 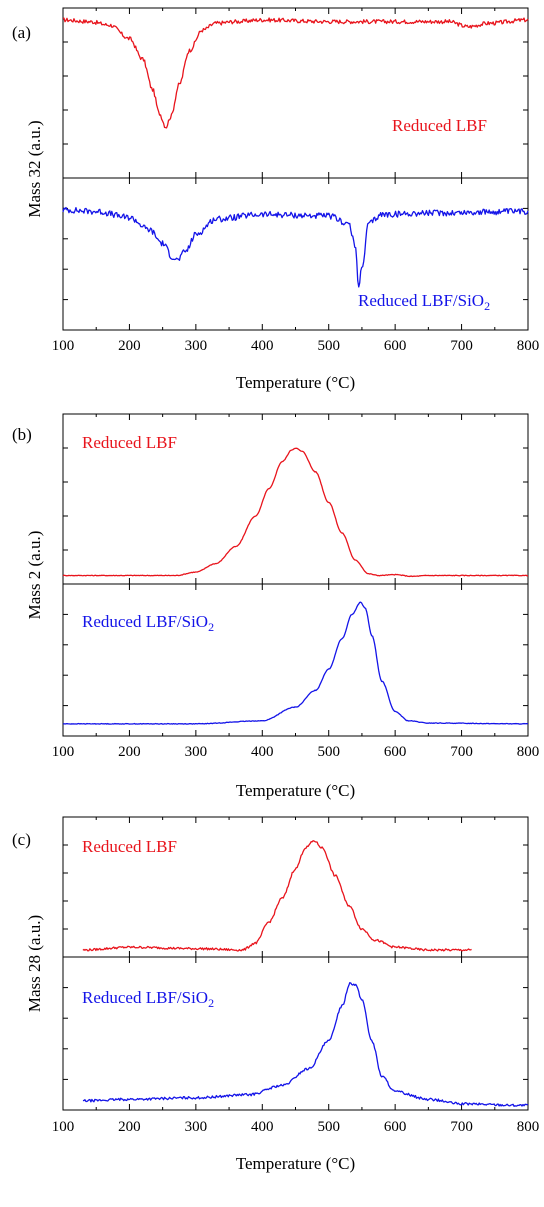 What do you see at coordinates (34, 575) in the screenshot?
I see `y-axis-title: Mass 2 (a.u.)` at bounding box center [34, 575].